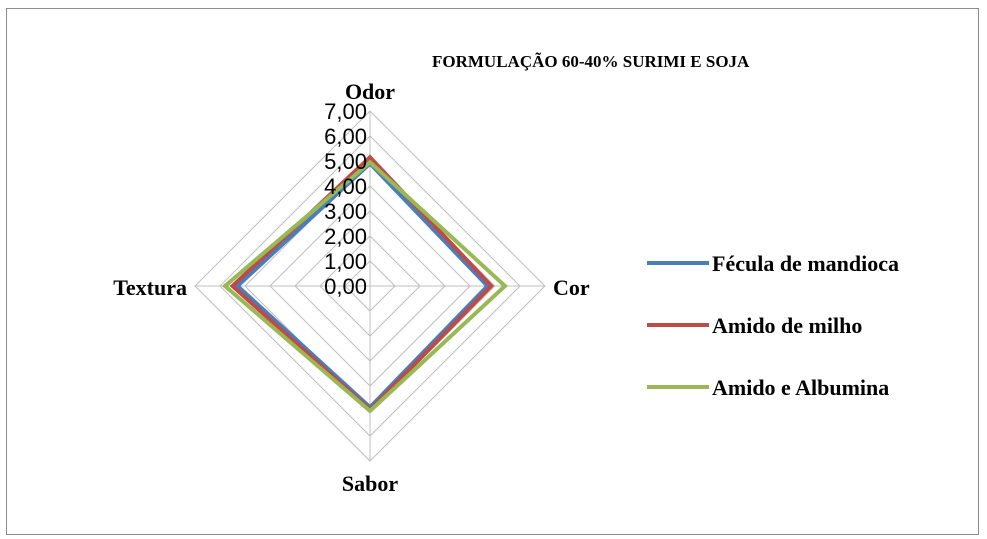  Describe the element at coordinates (345, 111) in the screenshot. I see `tick-label: 7,00` at that location.